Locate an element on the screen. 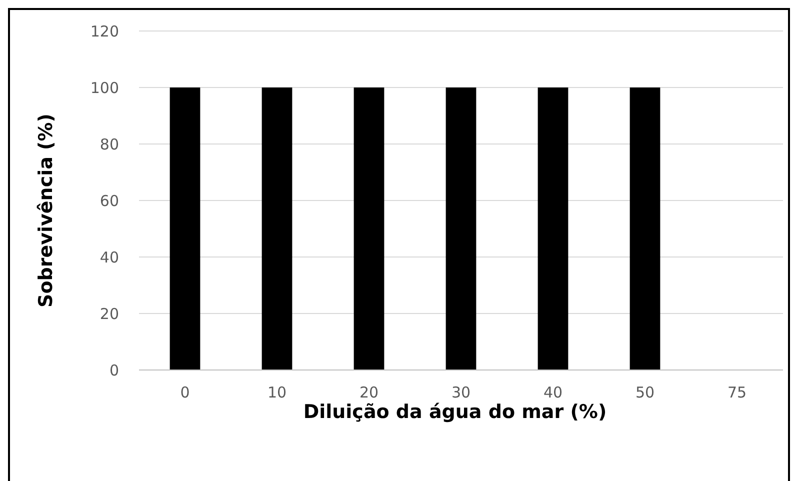 The image size is (794, 481). y-tick-label: 80 is located at coordinates (109, 144).